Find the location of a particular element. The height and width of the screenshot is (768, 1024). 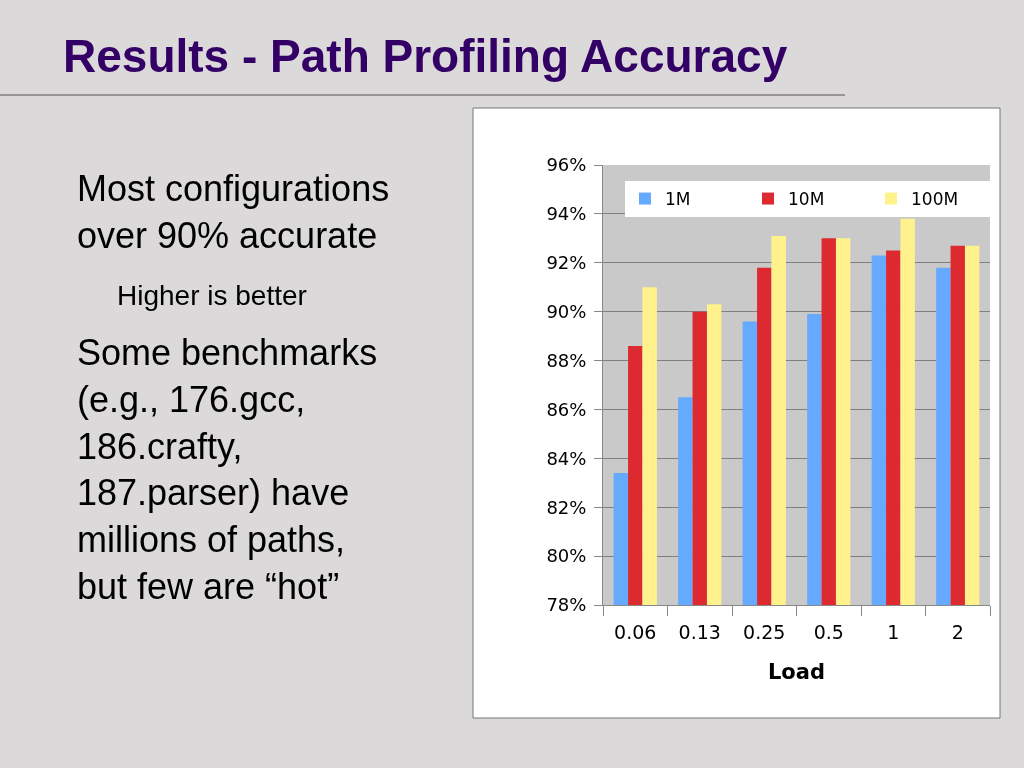

text: Higher is better is located at coordinates (212, 295).